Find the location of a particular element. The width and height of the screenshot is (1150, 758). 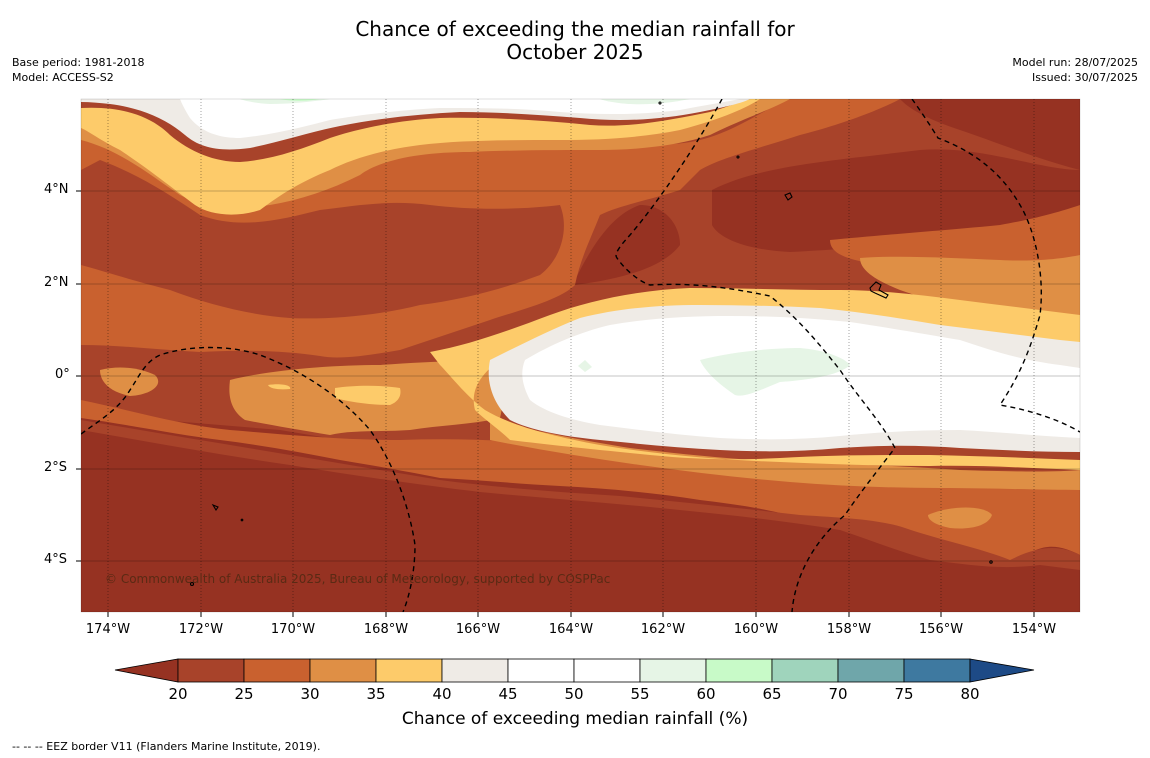

colorbar-tick-55: 55 is located at coordinates (640, 694).